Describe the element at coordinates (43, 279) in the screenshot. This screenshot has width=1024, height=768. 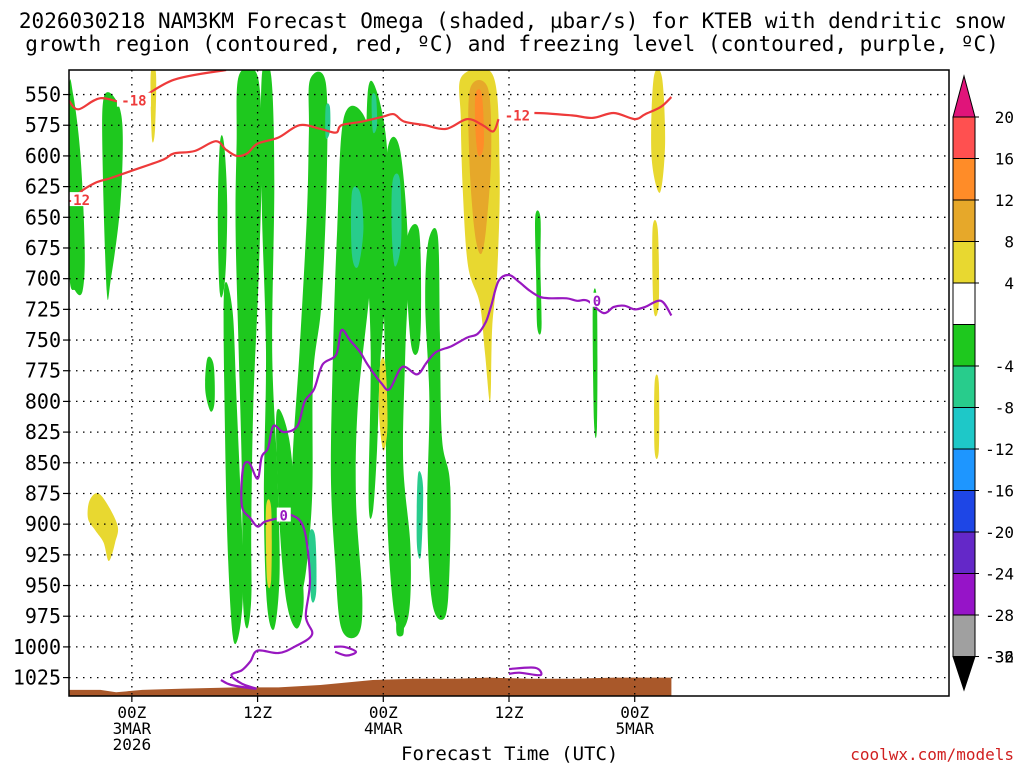
I see `y-tick-label: 700` at that location.